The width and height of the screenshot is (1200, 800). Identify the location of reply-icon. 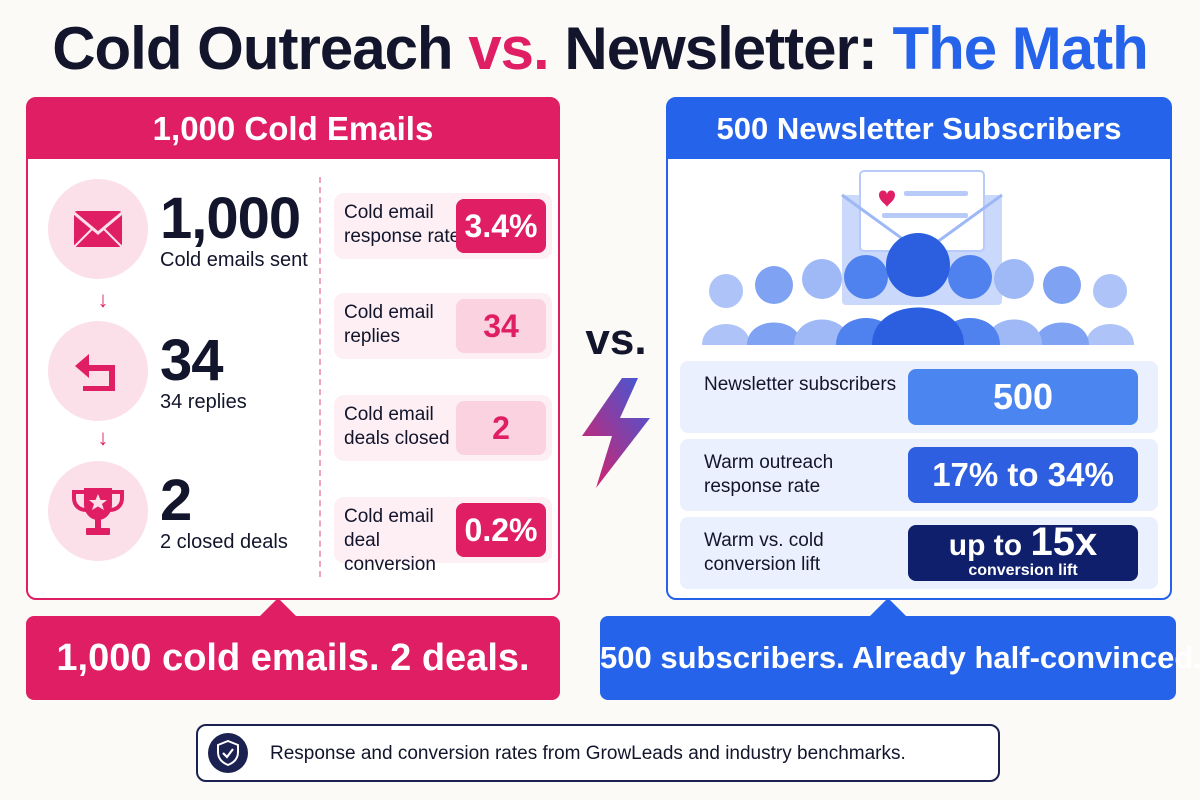
(98, 371).